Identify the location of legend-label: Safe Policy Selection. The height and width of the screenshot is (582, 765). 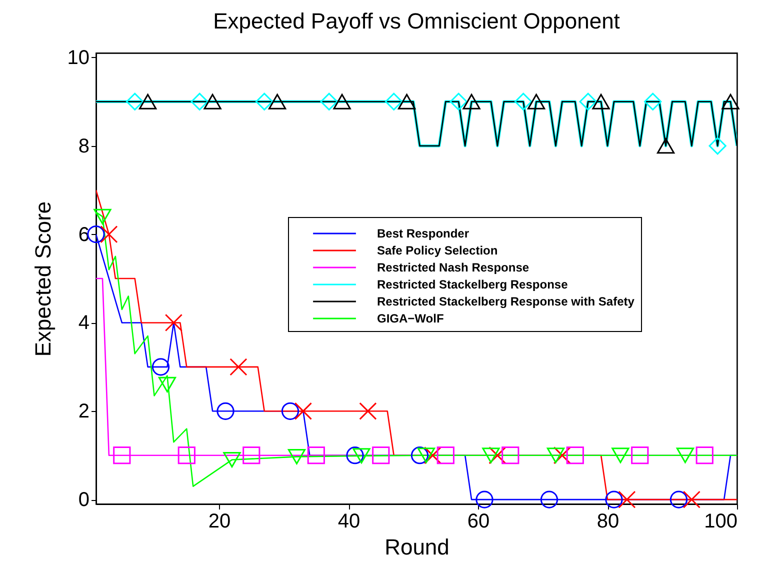
(437, 251).